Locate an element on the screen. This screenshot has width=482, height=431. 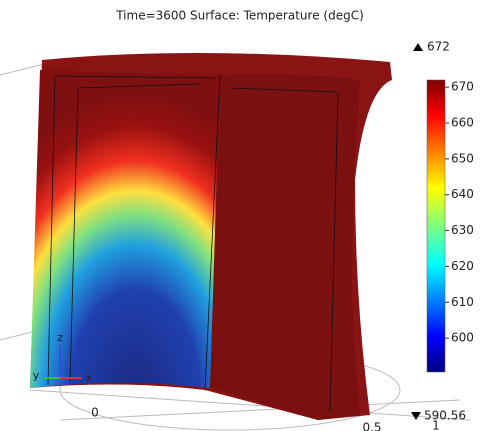
min-marker is located at coordinates (416, 416).